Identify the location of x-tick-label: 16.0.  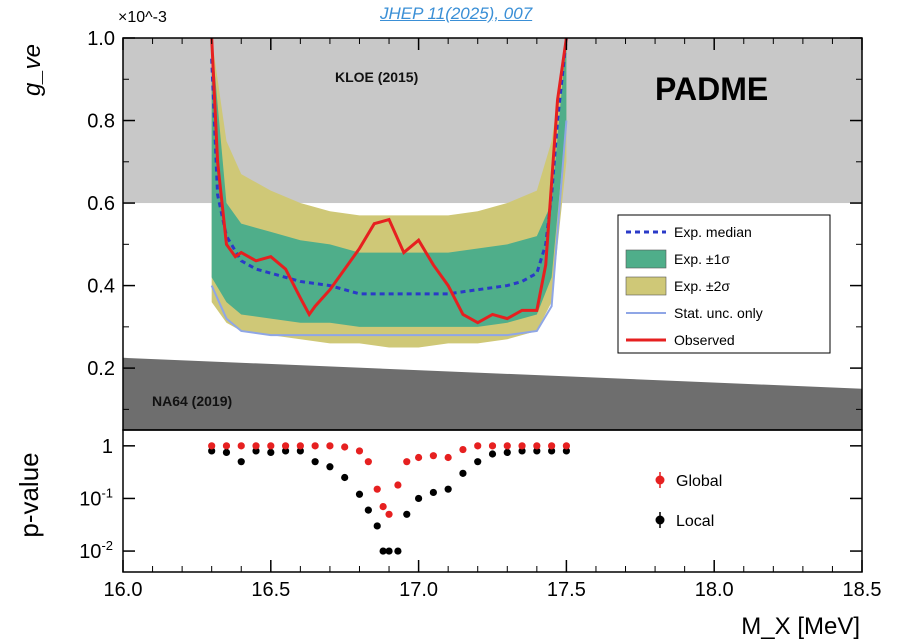
(123, 590).